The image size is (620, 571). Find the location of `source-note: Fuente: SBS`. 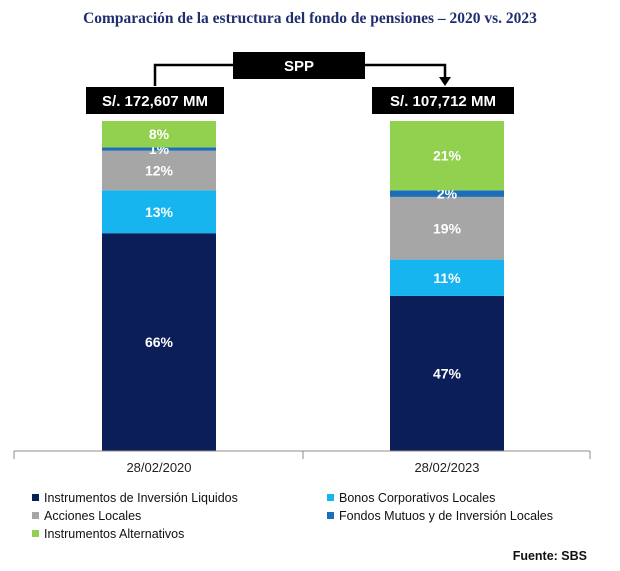

source-note: Fuente: SBS is located at coordinates (549, 556).